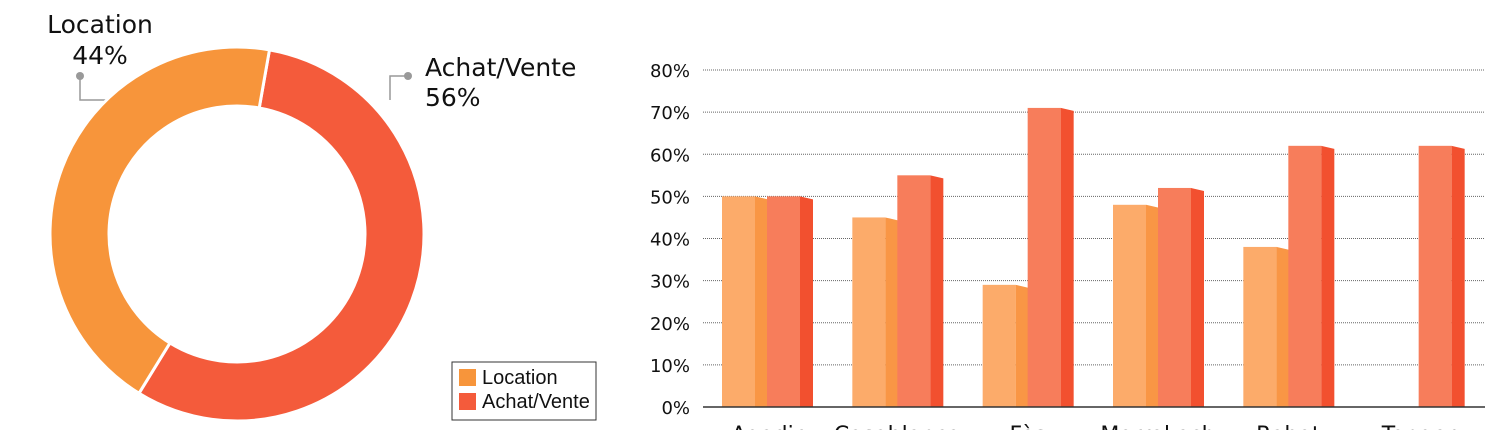 This screenshot has height=430, width=1500. What do you see at coordinates (536, 402) in the screenshot?
I see `legend-label: Achat/Vente` at bounding box center [536, 402].